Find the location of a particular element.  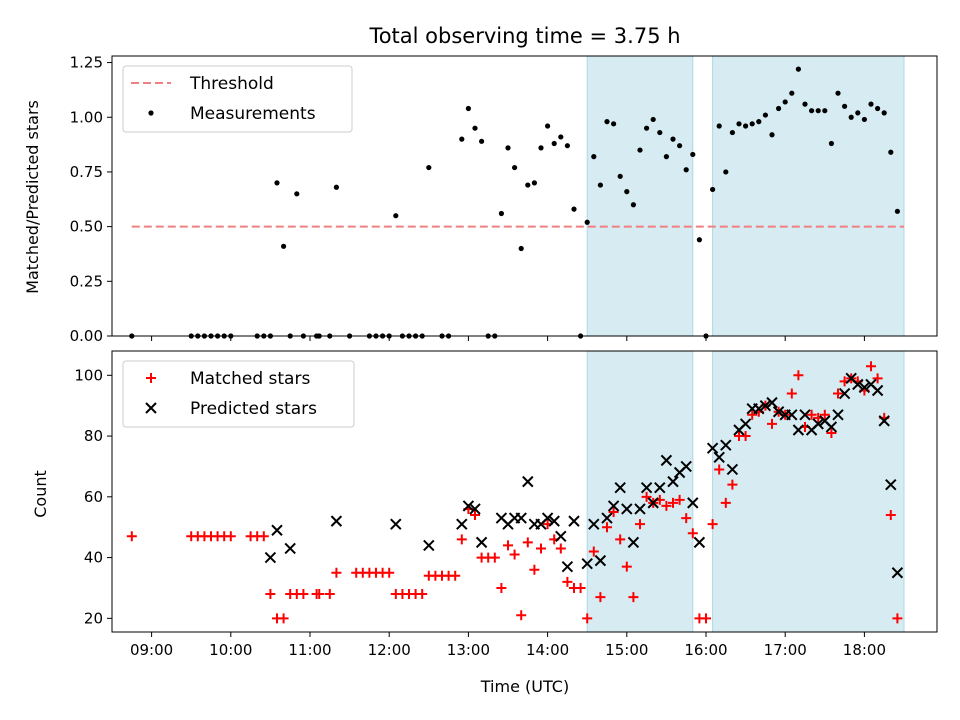

legend-matched-swatch is located at coordinates (151, 378).